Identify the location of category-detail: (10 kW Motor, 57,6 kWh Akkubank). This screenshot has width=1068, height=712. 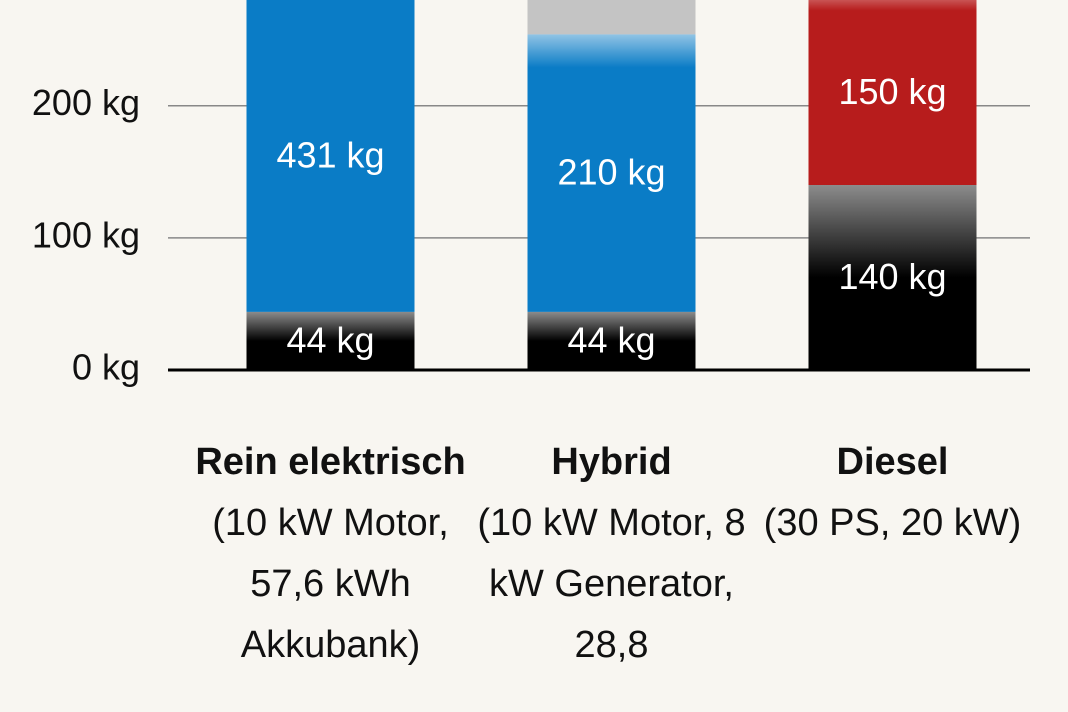
(330, 584).